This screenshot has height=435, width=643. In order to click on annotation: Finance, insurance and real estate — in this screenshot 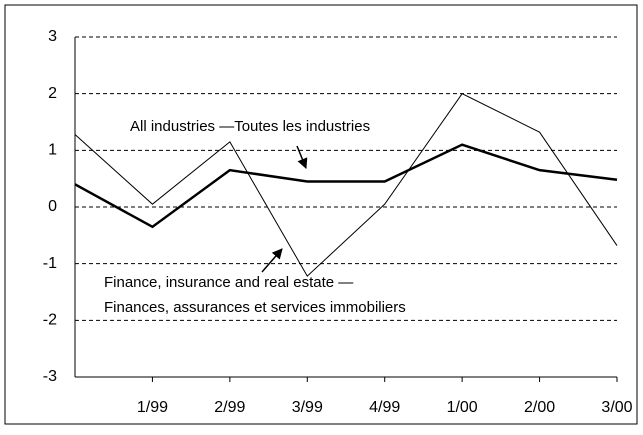, I will do `click(228, 282)`.